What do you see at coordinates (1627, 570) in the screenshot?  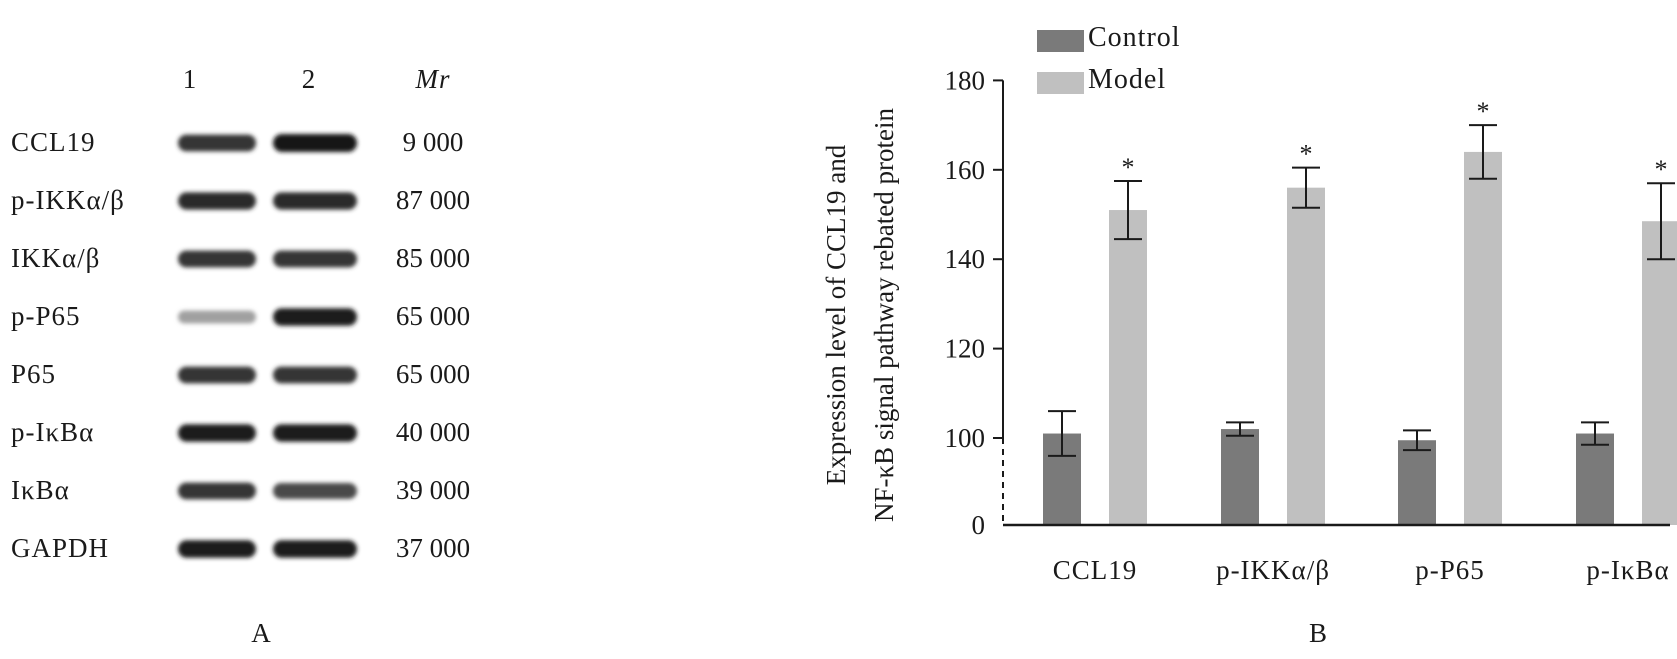 I see `x-category-label: p-IκBα` at bounding box center [1627, 570].